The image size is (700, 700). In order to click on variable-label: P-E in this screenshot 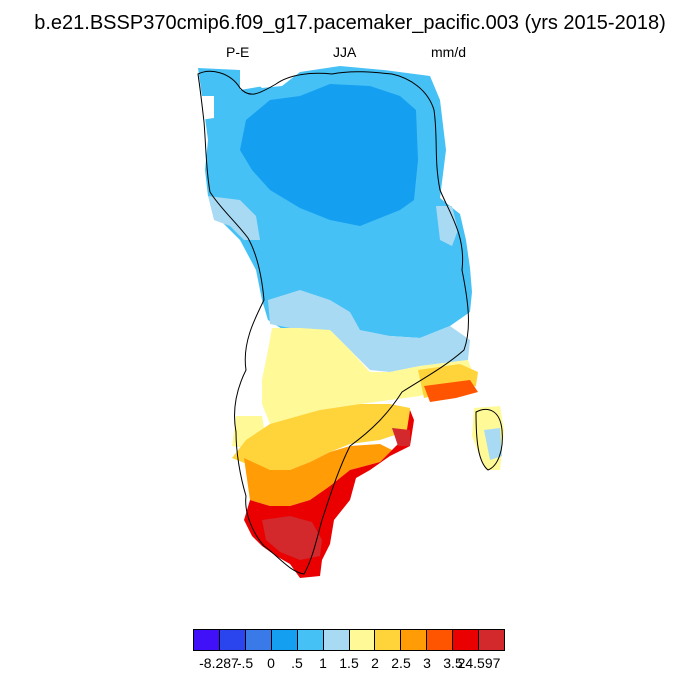, I will do `click(238, 52)`.